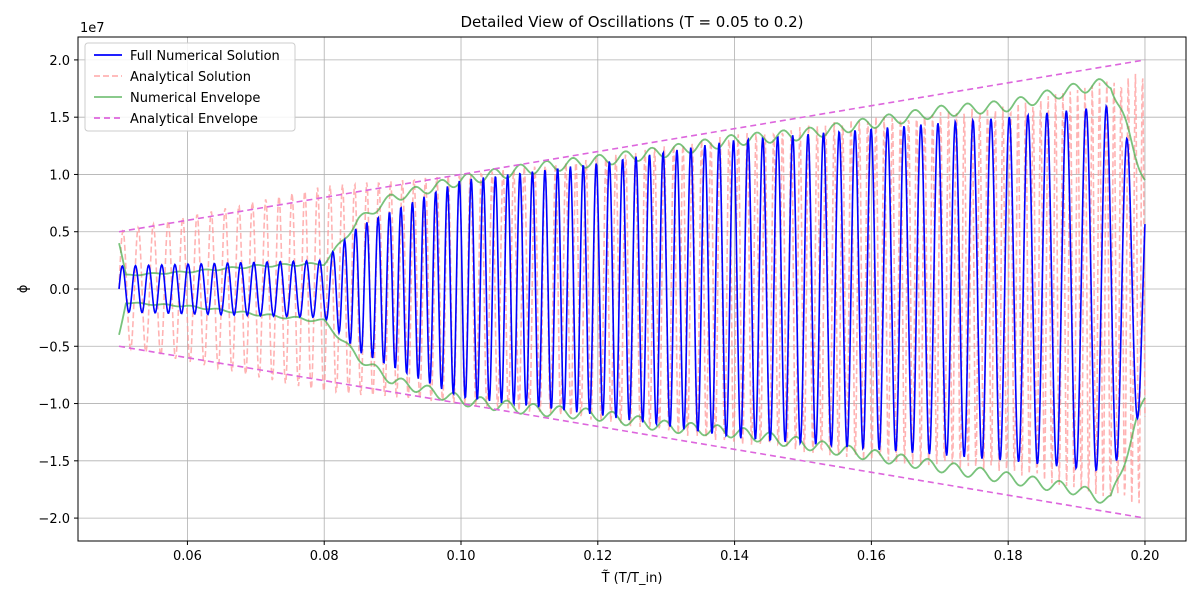  Describe the element at coordinates (54, 462) in the screenshot. I see `y-tick-label: −1.5` at that location.